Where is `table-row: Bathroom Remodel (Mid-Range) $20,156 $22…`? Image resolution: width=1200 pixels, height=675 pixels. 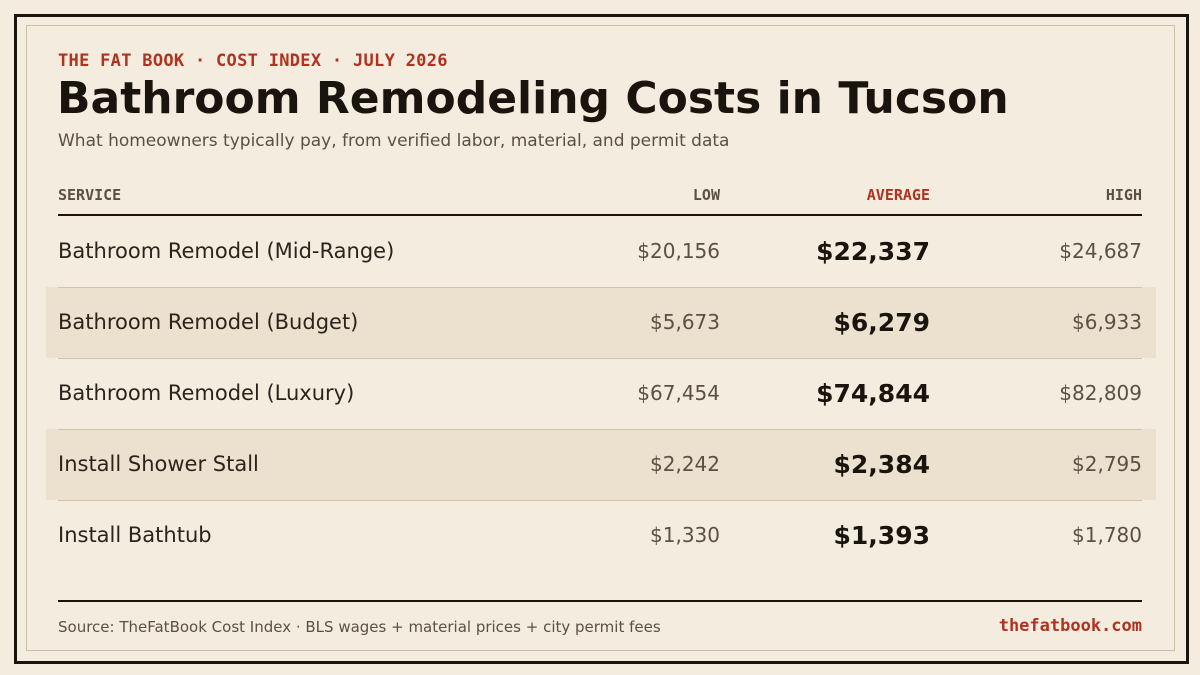
table-row: Bathroom Remodel (Mid-Range) $20,156 $22… is located at coordinates (601, 251).